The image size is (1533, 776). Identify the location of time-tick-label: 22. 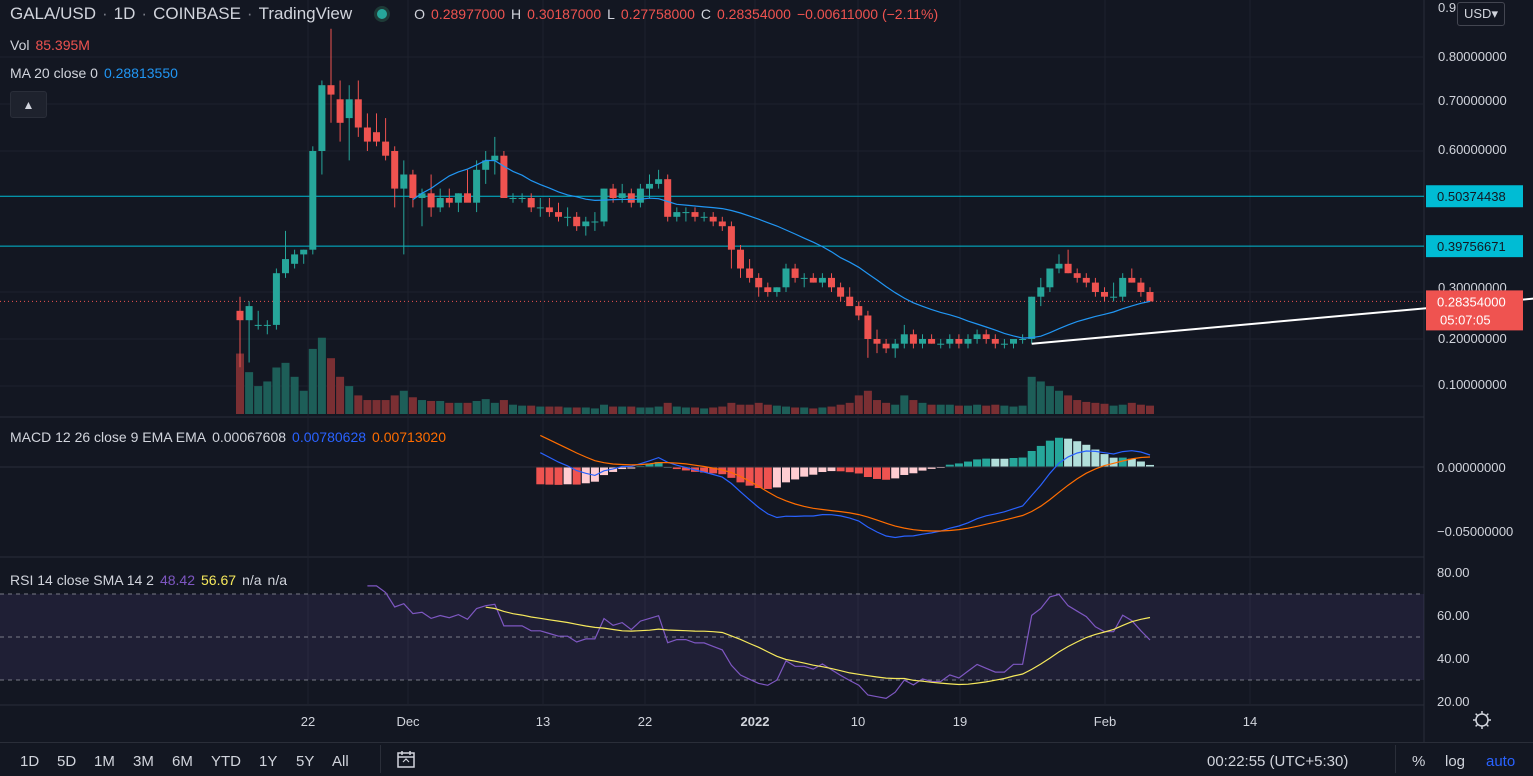
(308, 721).